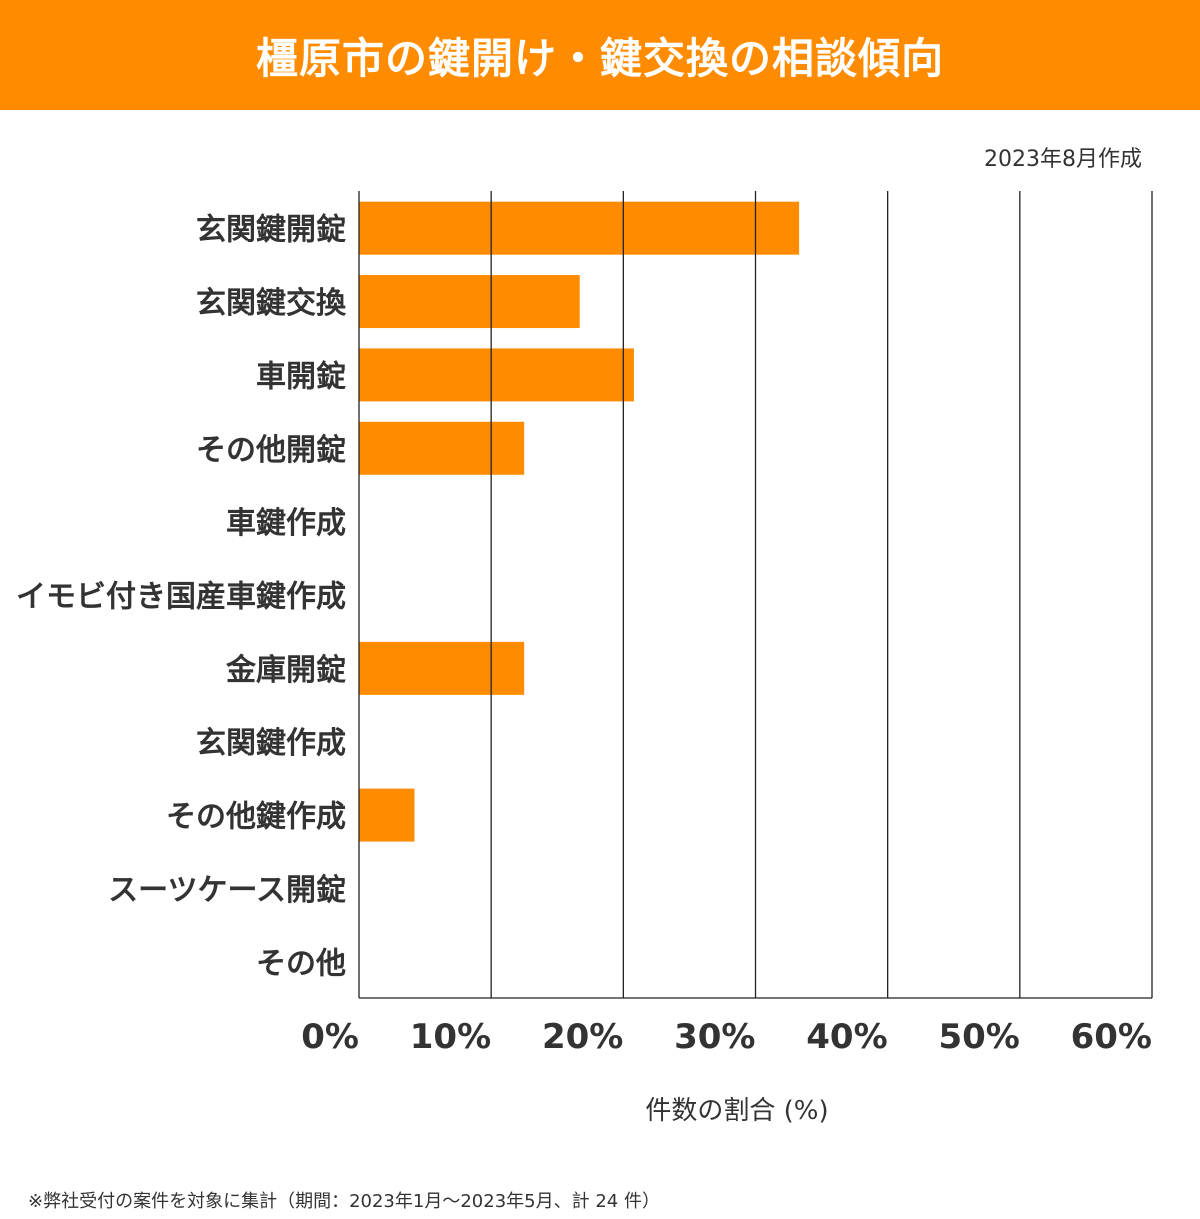 The width and height of the screenshot is (1200, 1219). I want to click on x-tick-label: 20%, so click(582, 1037).